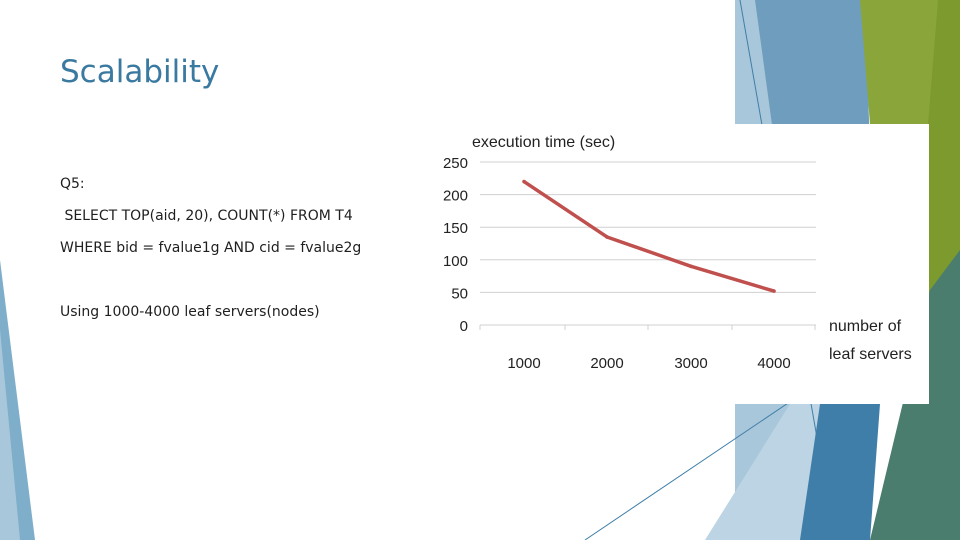 The width and height of the screenshot is (960, 540). What do you see at coordinates (762, 472) in the screenshot?
I see `deco-pale-lower-facet` at bounding box center [762, 472].